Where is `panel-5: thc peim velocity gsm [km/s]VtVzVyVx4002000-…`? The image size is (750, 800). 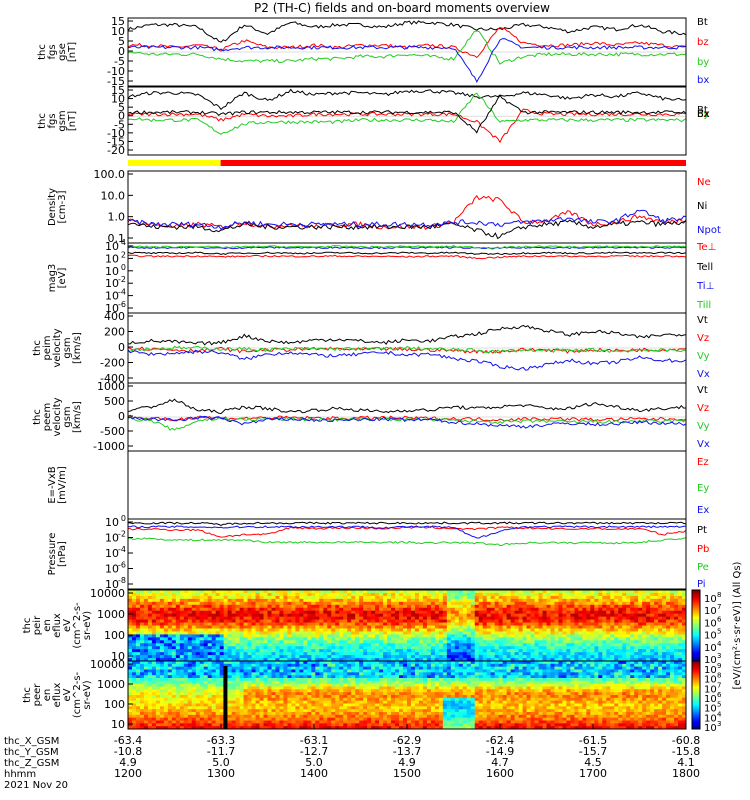
panel-5: thc peim velocity gsm [km/s]VtVzVyVx4002000-… is located at coordinates (371, 347).